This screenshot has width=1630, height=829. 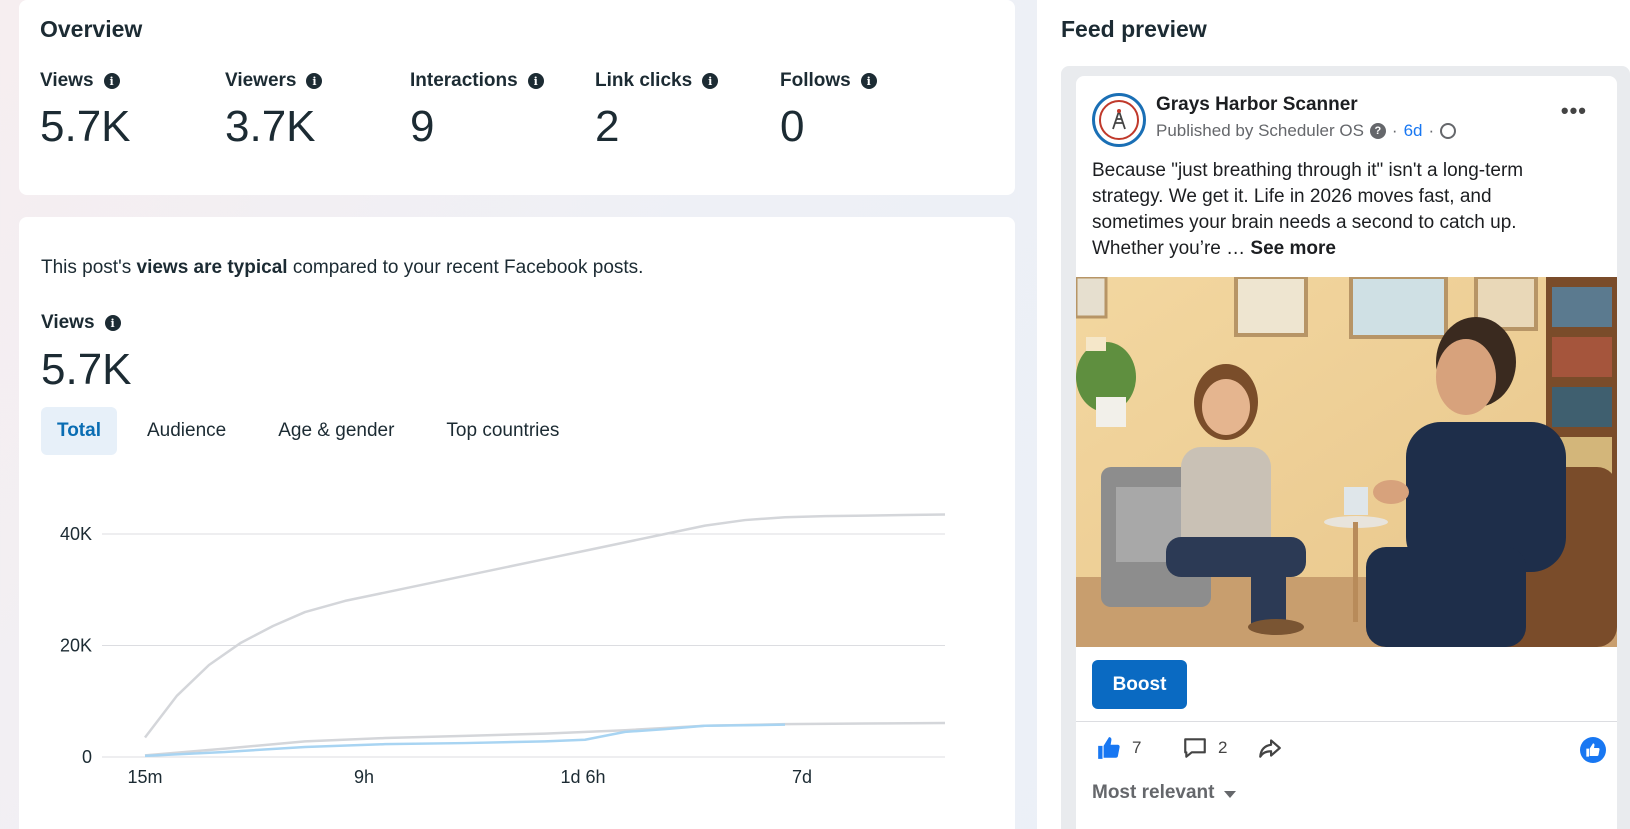 I want to click on share-icon, so click(x=1270, y=748).